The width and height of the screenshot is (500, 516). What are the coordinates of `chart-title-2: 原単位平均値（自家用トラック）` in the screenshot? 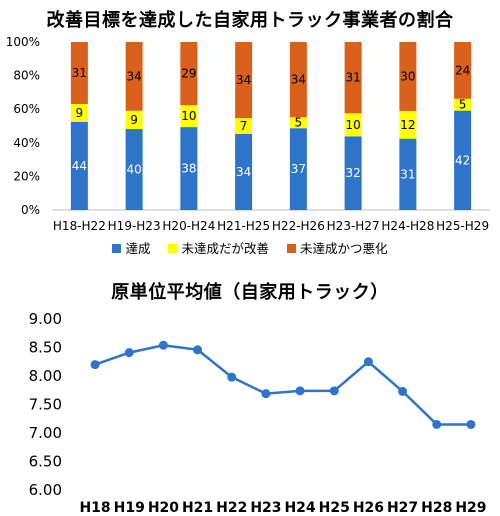 It's located at (250, 292).